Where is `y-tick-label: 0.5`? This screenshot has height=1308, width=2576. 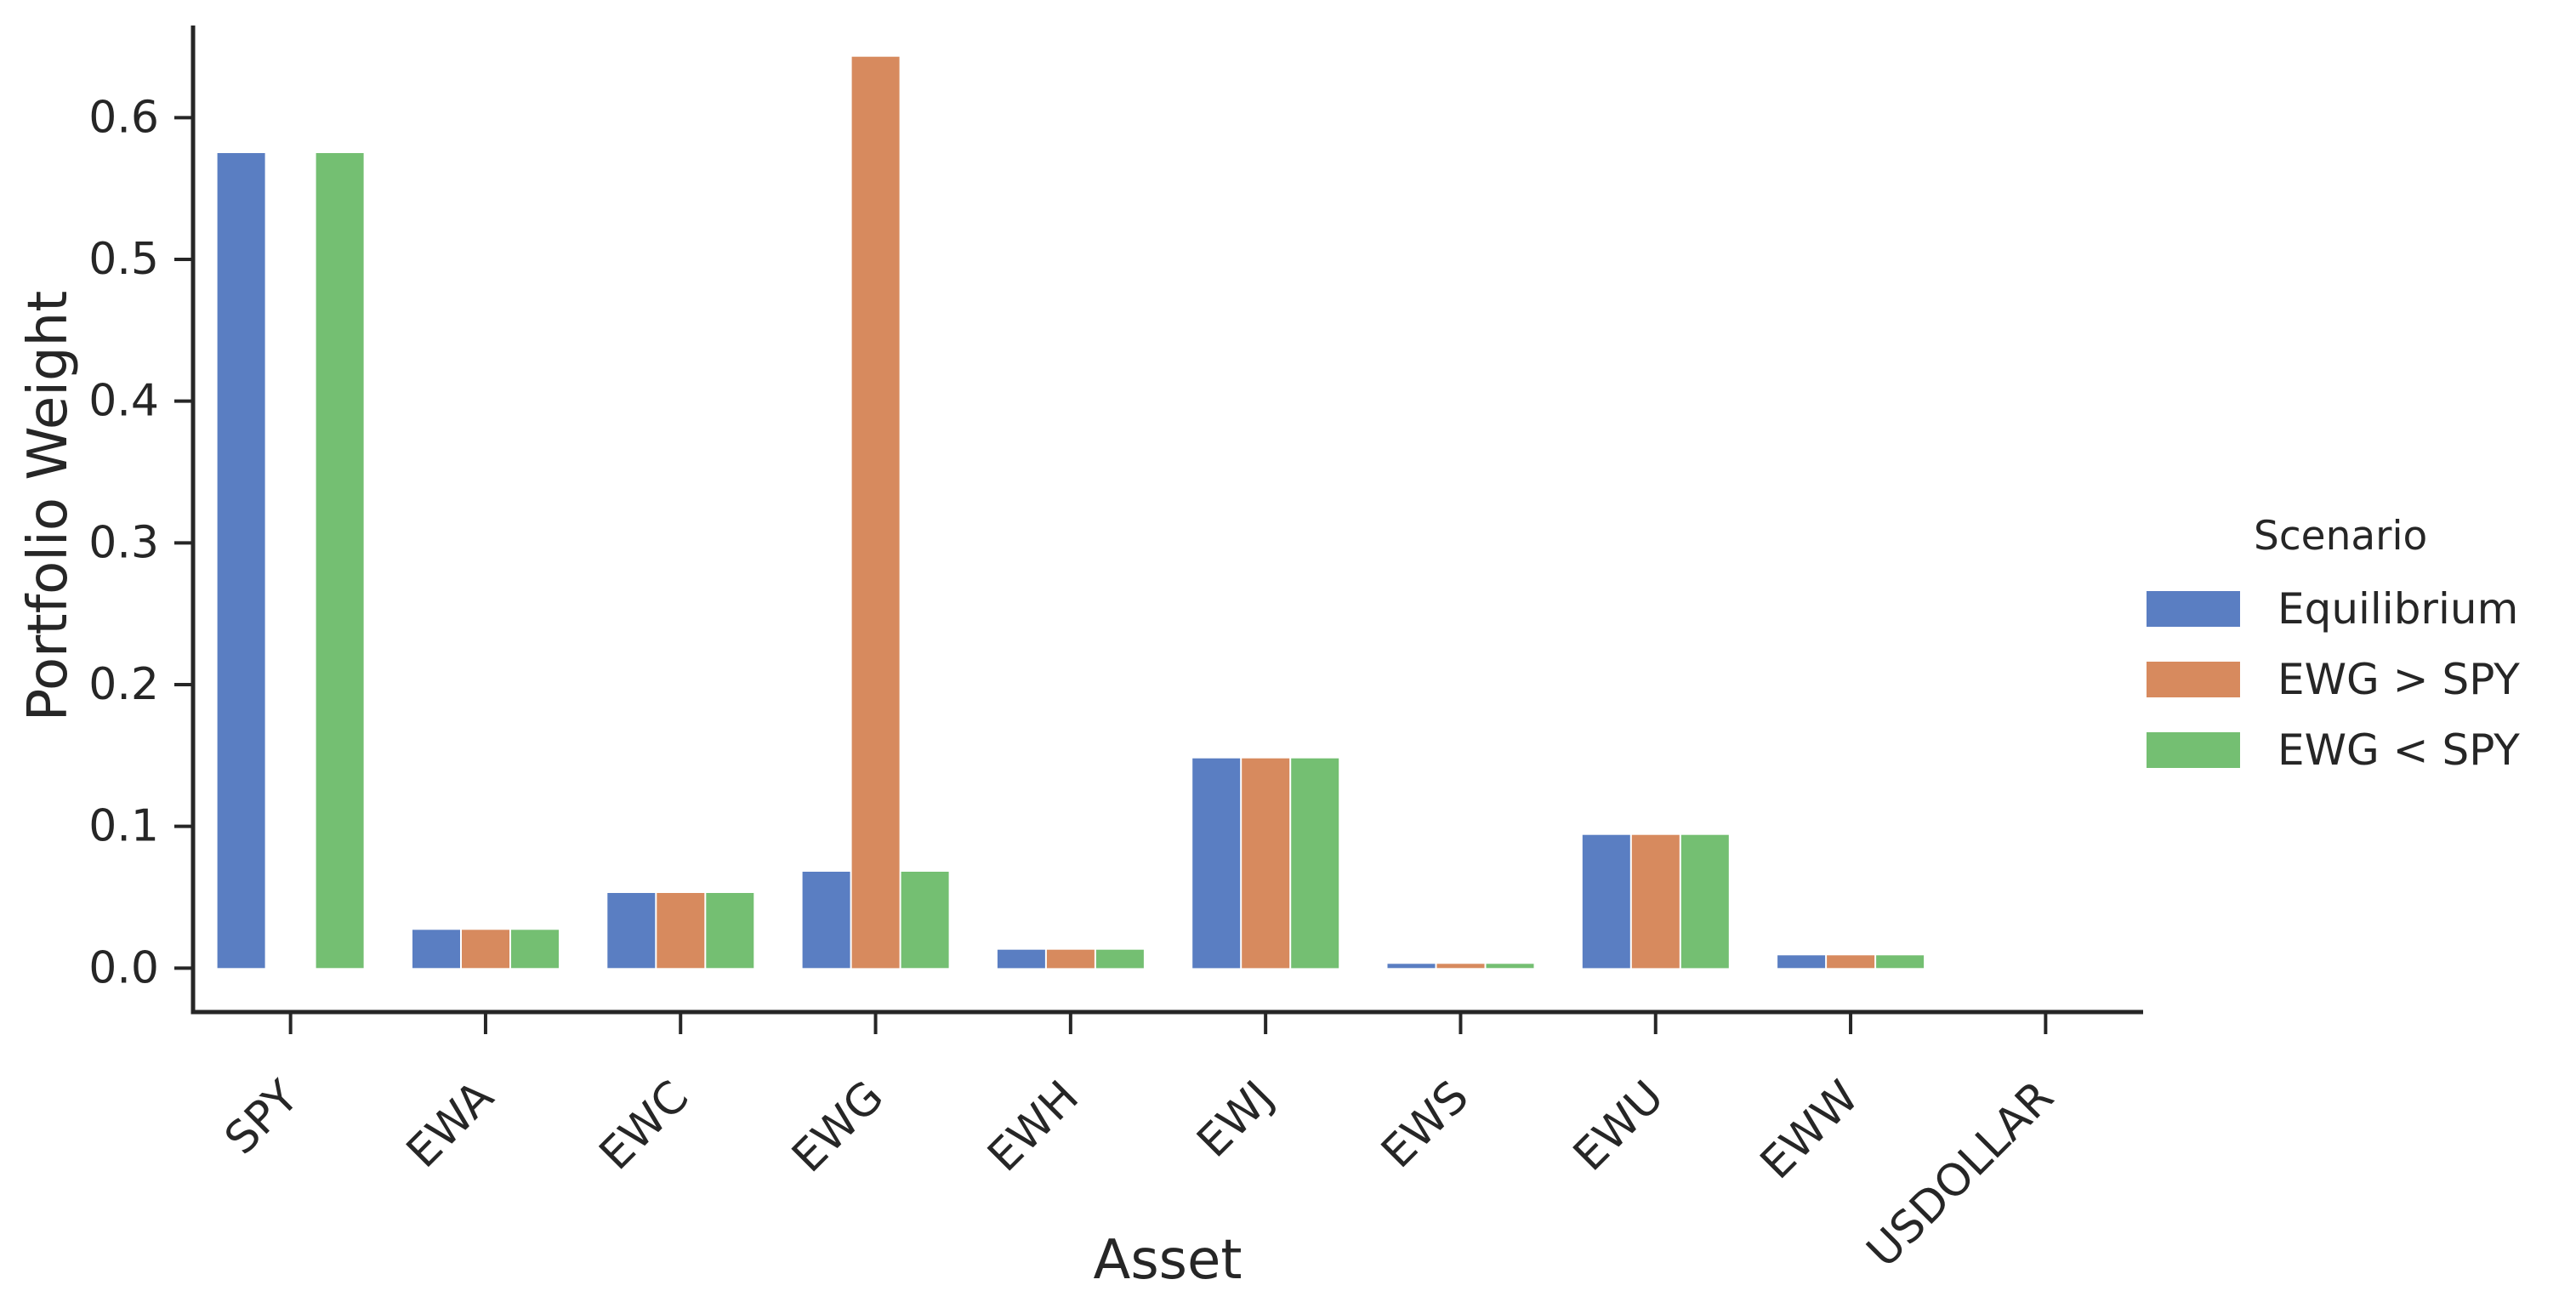 y-tick-label: 0.5 is located at coordinates (123, 259).